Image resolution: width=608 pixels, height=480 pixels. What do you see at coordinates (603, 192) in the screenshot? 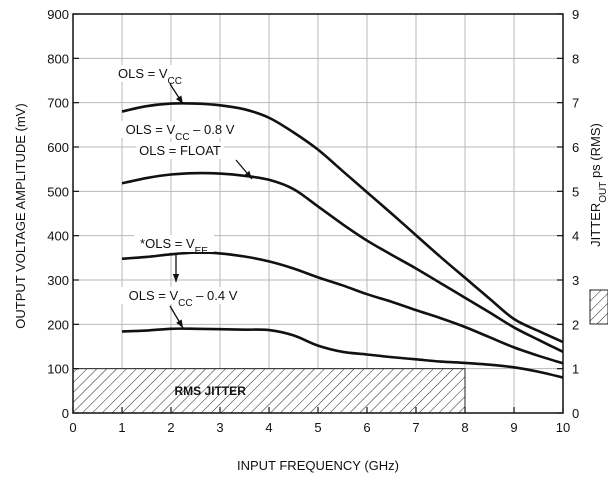
I see `y2-axis-title-sub: OUT` at bounding box center [603, 192].